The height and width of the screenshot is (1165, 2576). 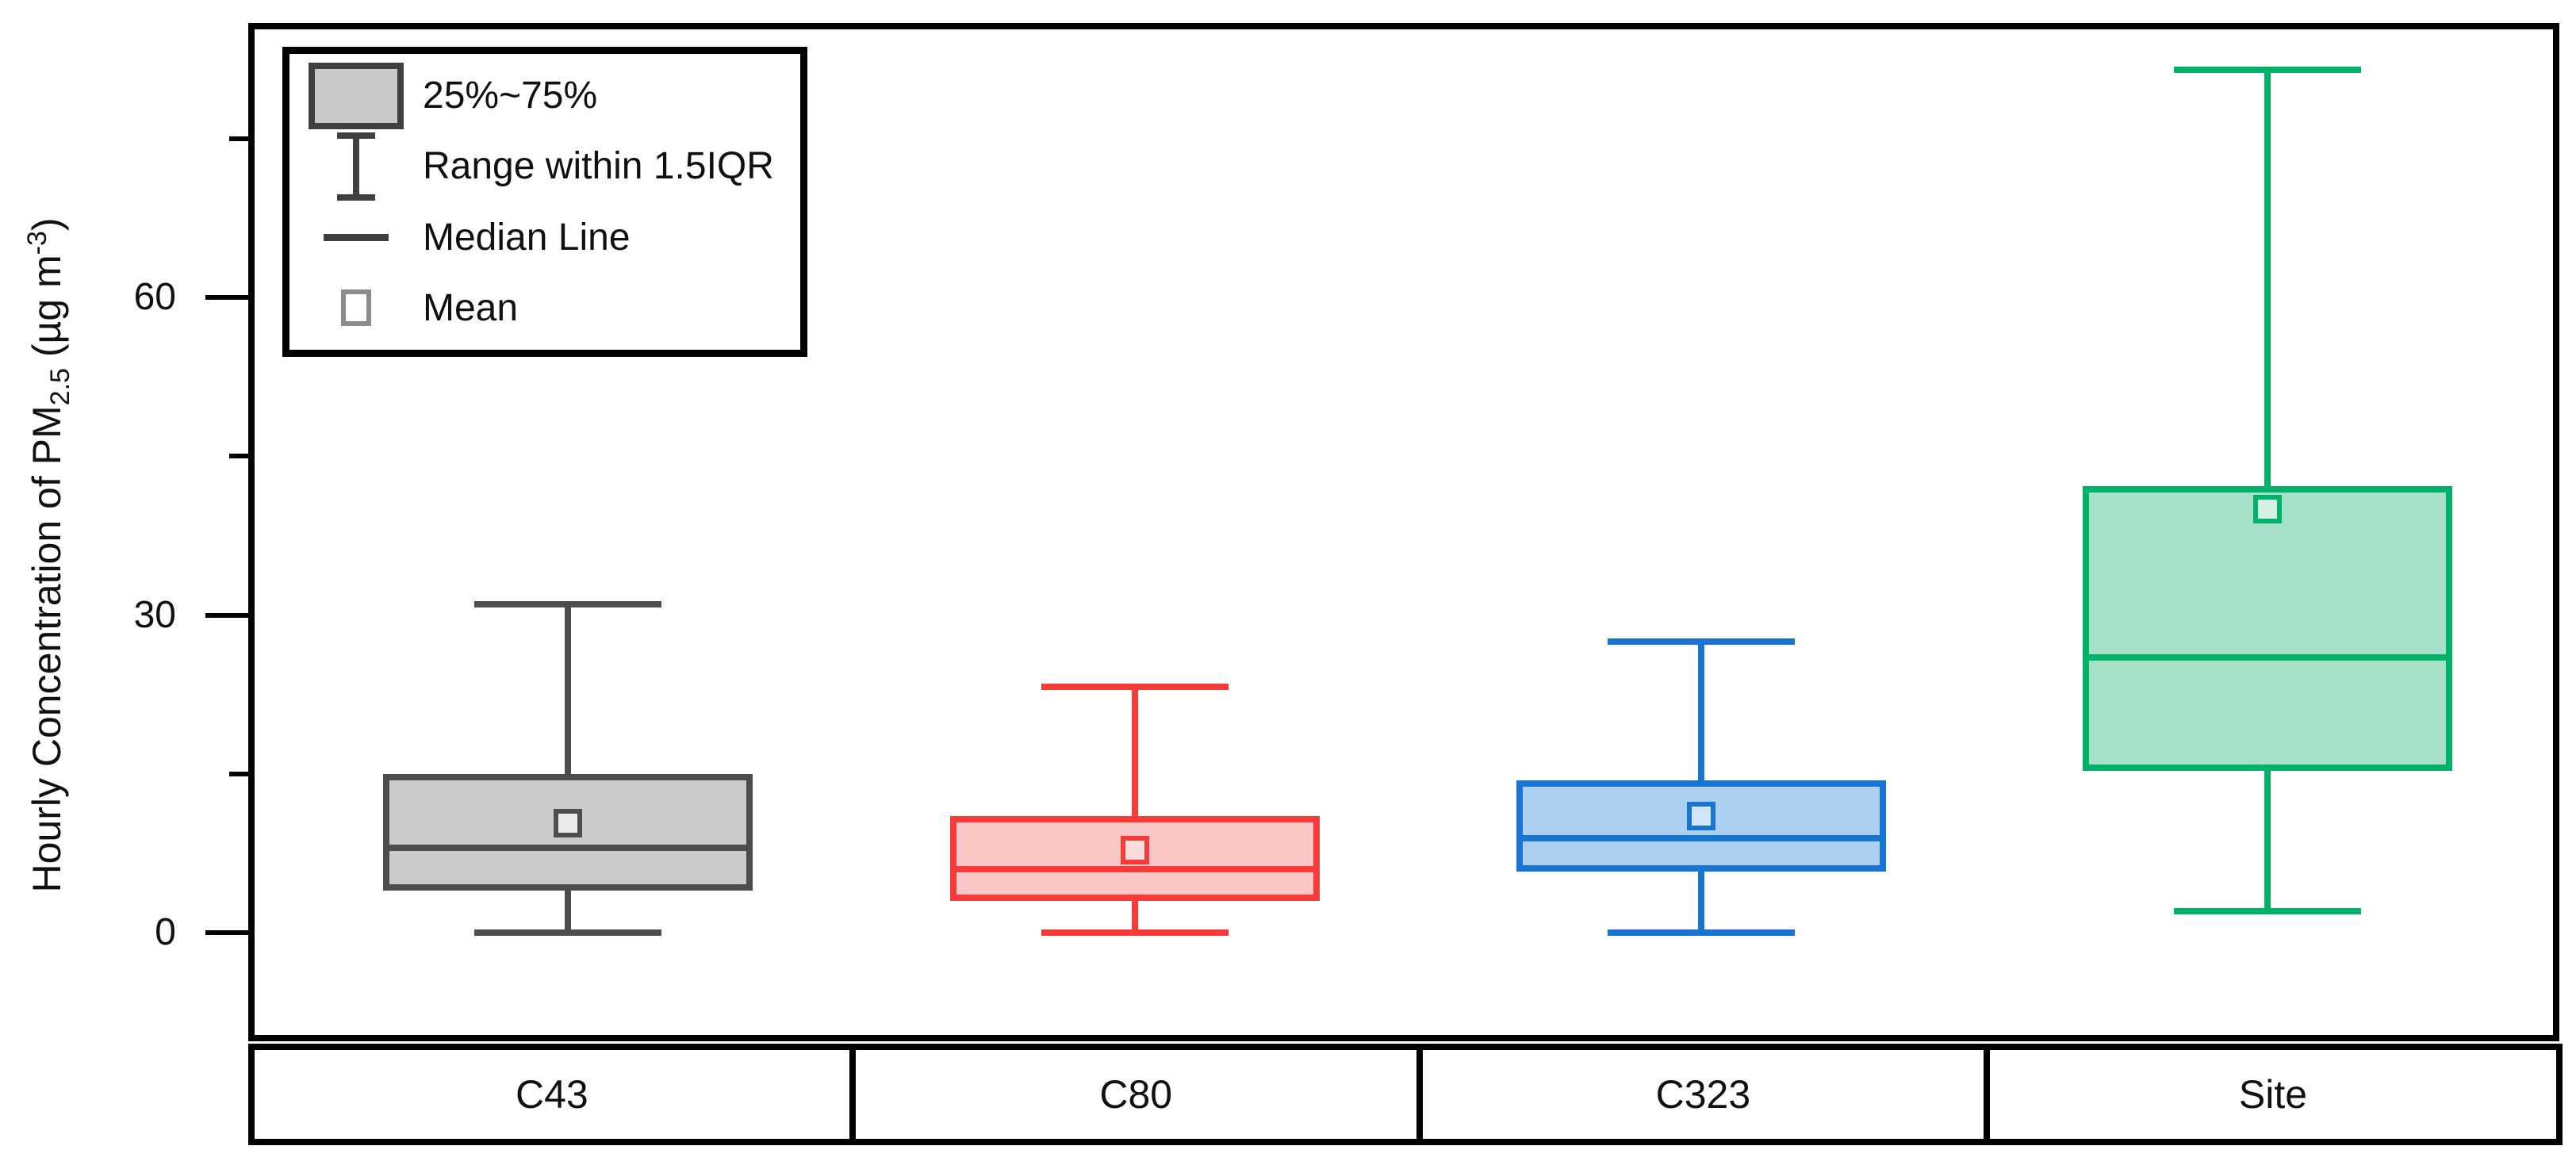 I want to click on whisker-lower-stem-C323, so click(x=1701, y=902).